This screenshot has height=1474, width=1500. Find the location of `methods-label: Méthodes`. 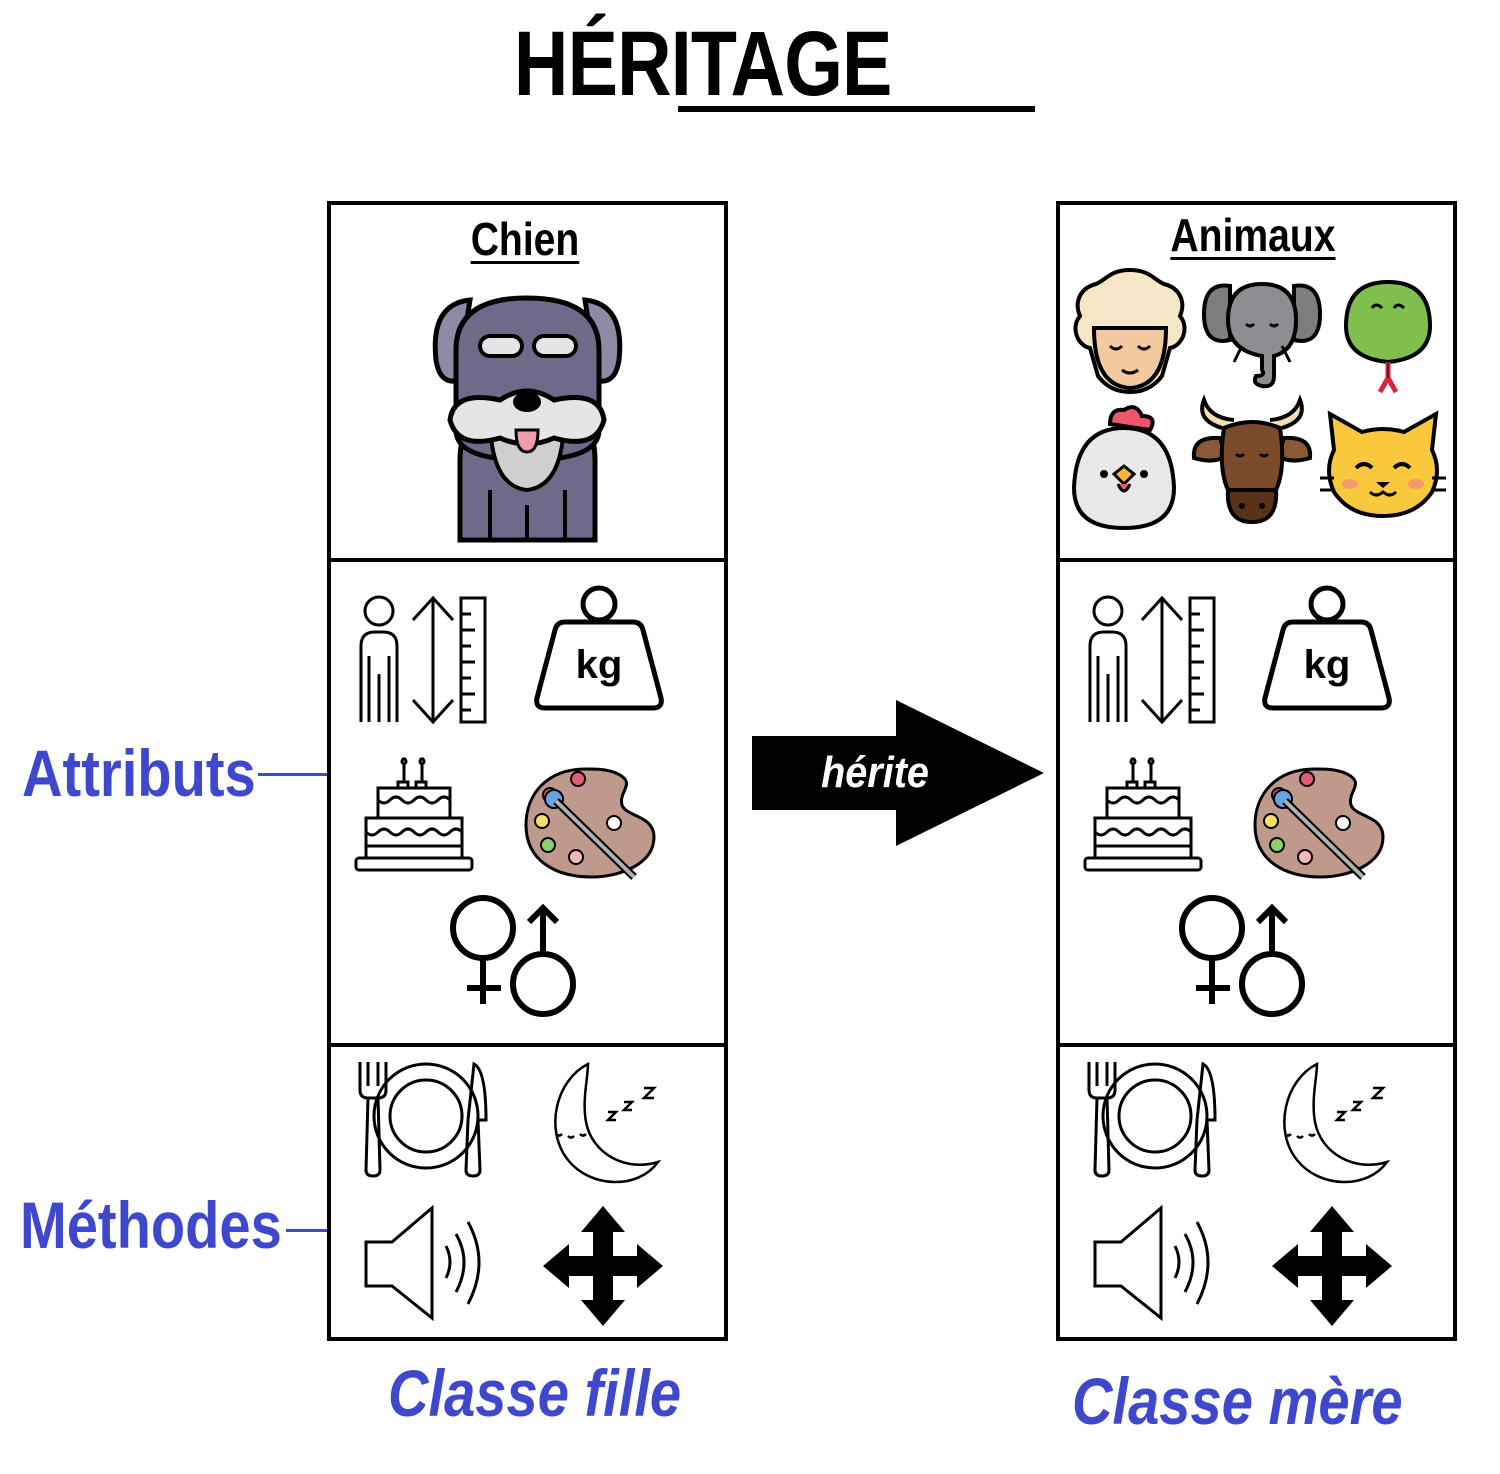

methods-label: Méthodes is located at coordinates (151, 1225).